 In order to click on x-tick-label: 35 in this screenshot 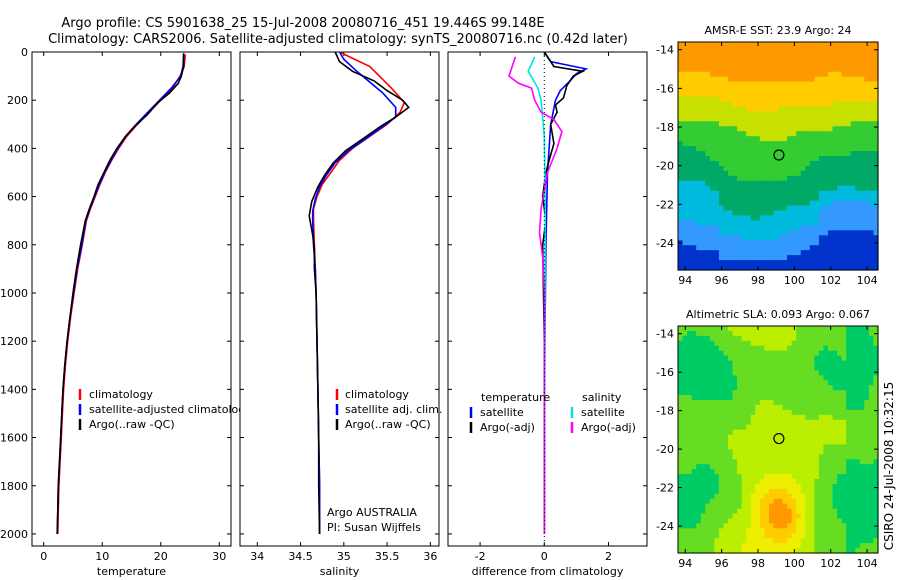, I will do `click(344, 556)`.